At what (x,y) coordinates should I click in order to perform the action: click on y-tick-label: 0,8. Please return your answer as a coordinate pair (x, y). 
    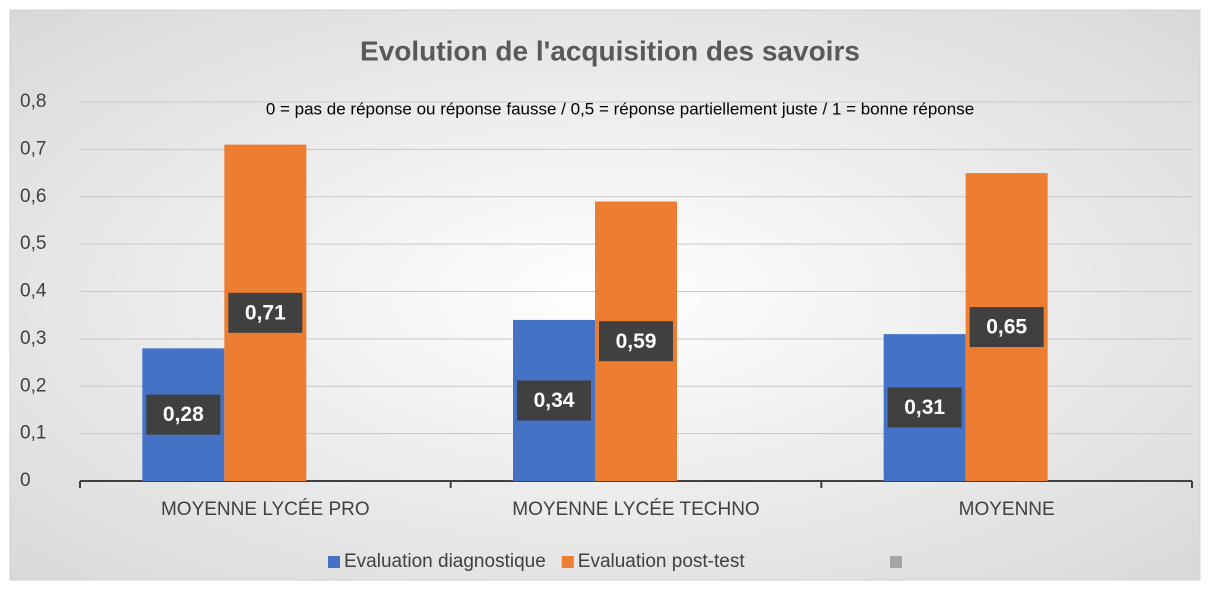
    Looking at the image, I should click on (33, 101).